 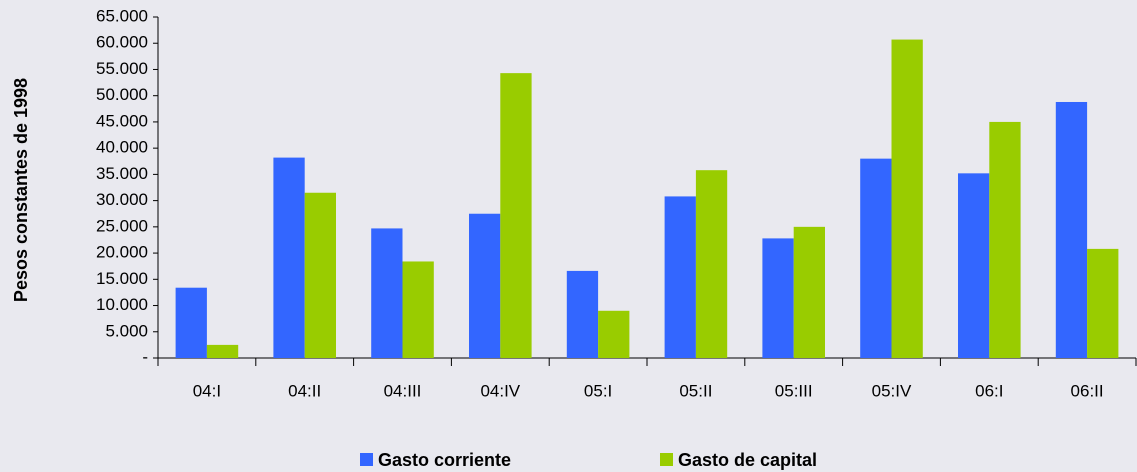 I want to click on y-tick-label: 15.000, so click(x=122, y=278).